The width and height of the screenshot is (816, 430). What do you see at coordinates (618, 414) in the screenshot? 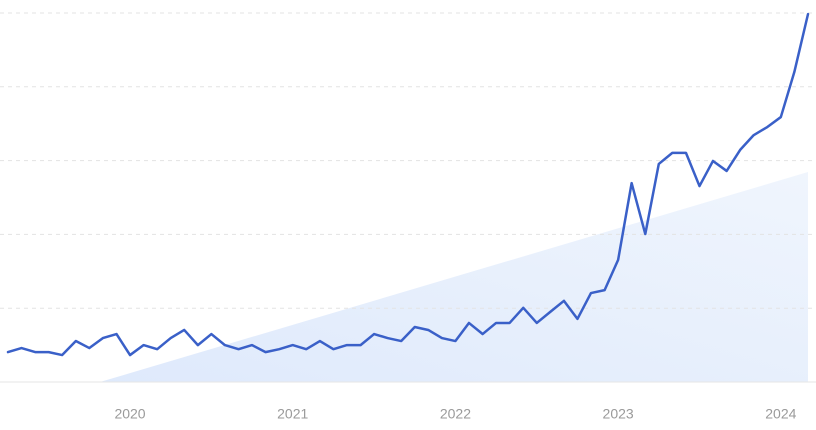
I see `x-tick-label: 2023` at bounding box center [618, 414].